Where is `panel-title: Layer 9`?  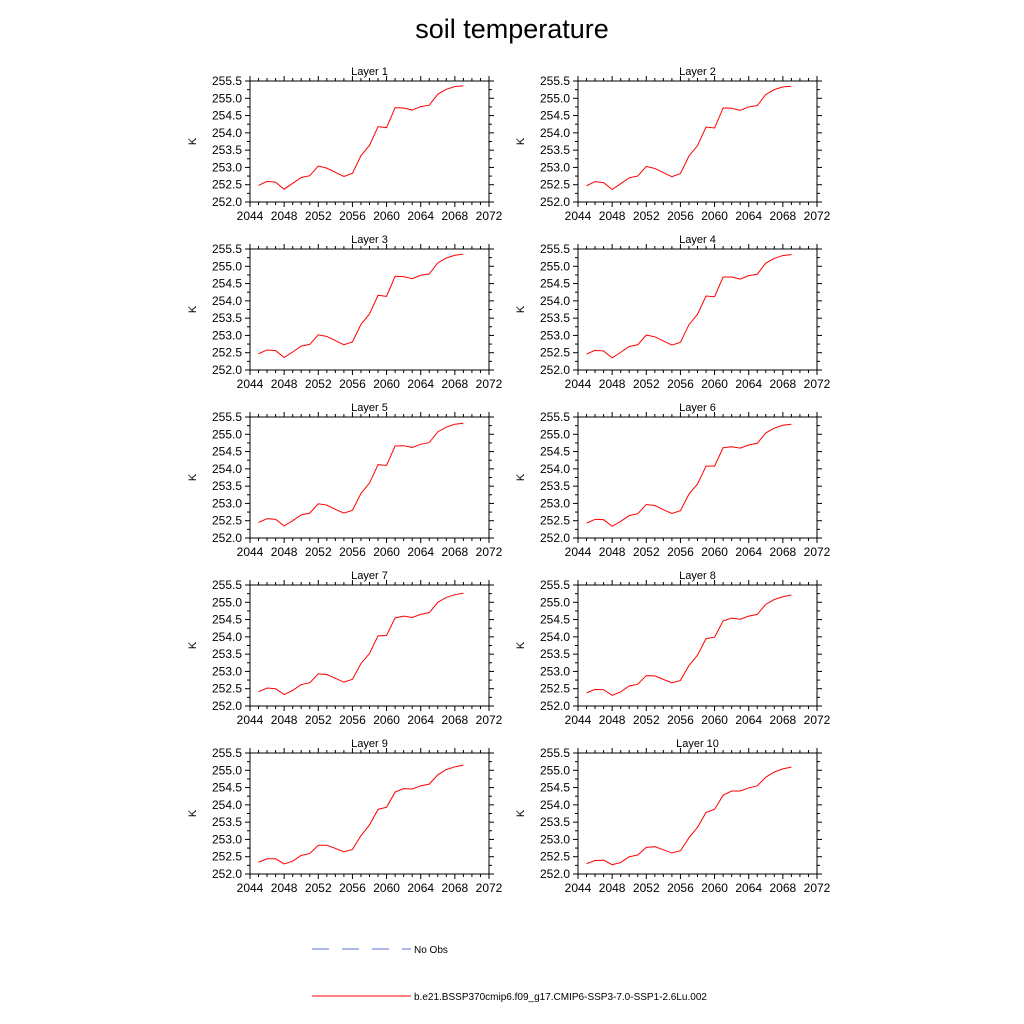
panel-title: Layer 9 is located at coordinates (369, 744).